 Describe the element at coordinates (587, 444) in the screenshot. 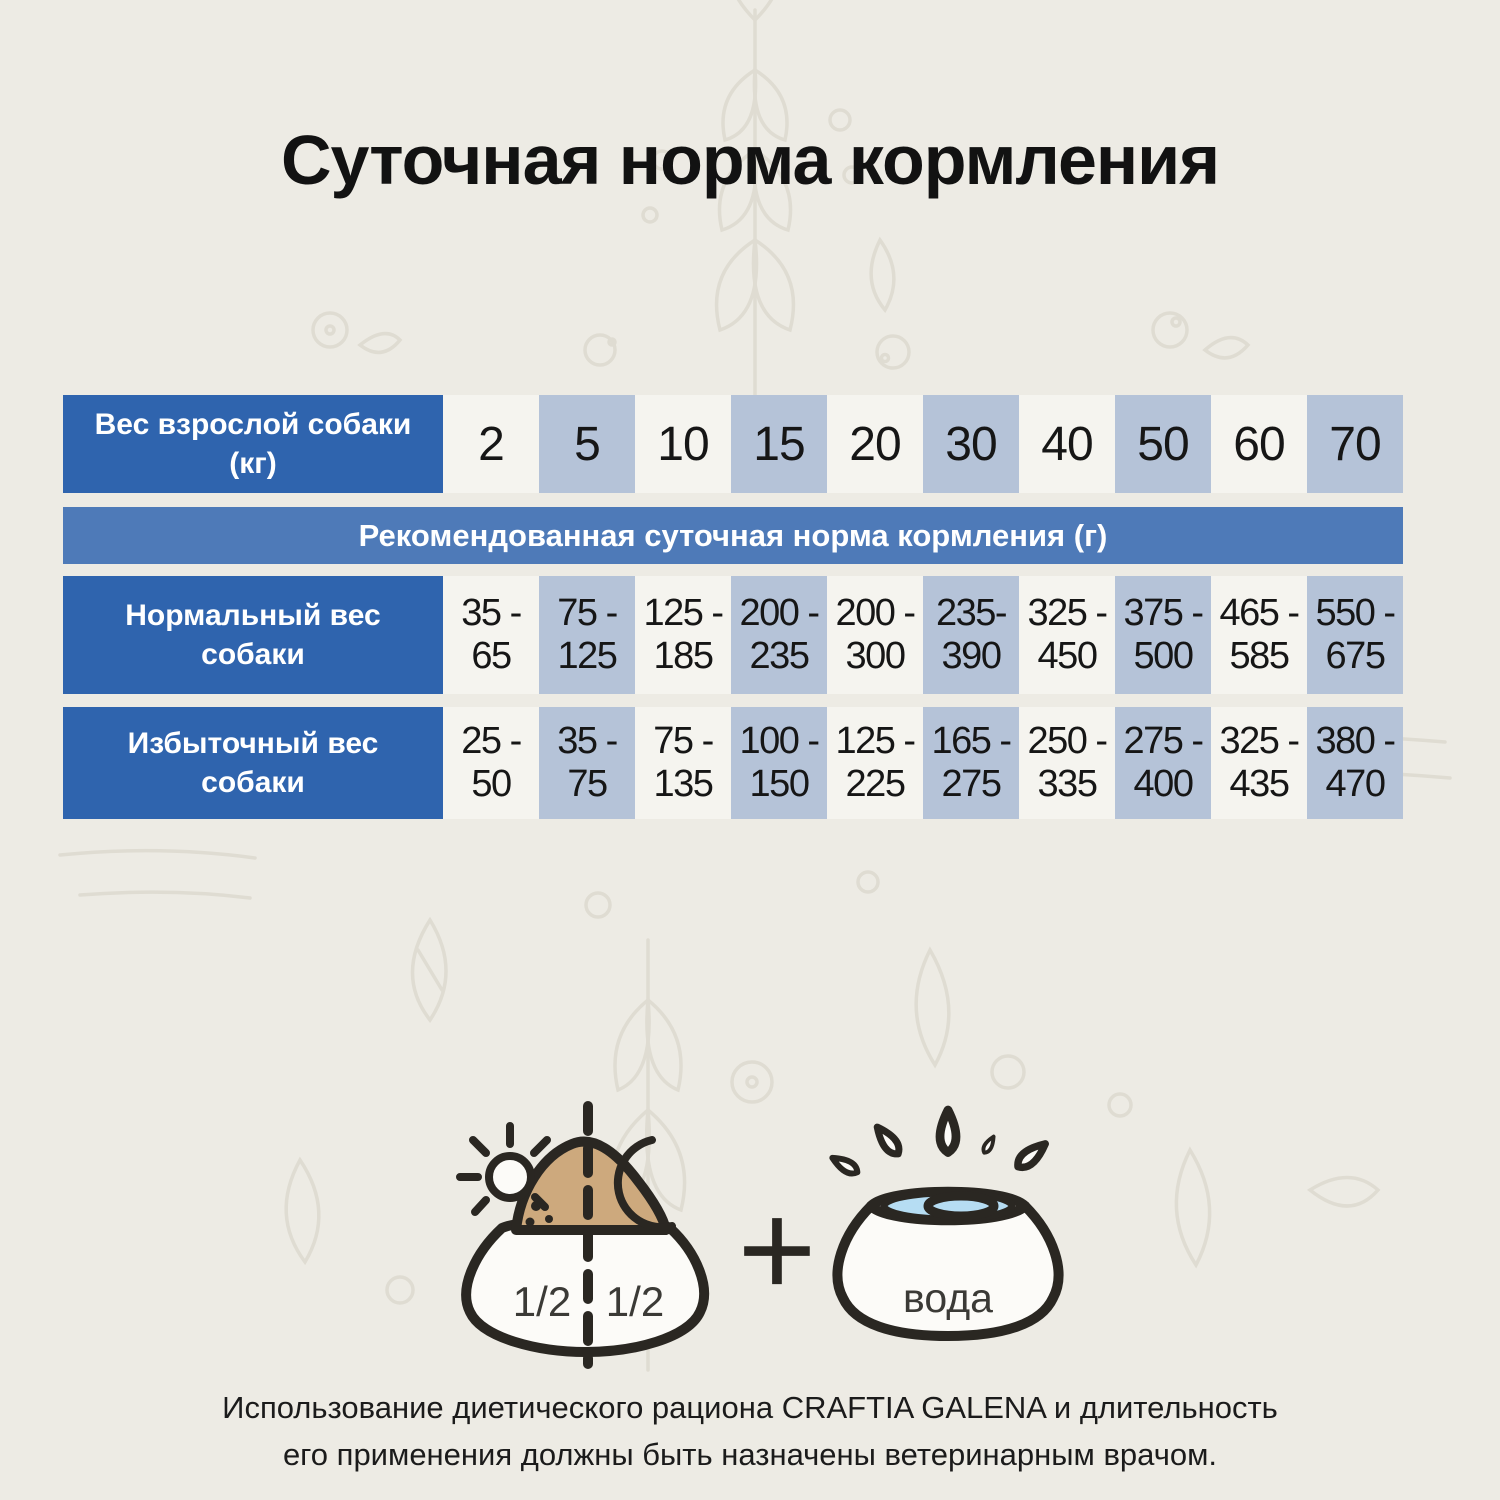

I see `weight-cell: 5` at that location.